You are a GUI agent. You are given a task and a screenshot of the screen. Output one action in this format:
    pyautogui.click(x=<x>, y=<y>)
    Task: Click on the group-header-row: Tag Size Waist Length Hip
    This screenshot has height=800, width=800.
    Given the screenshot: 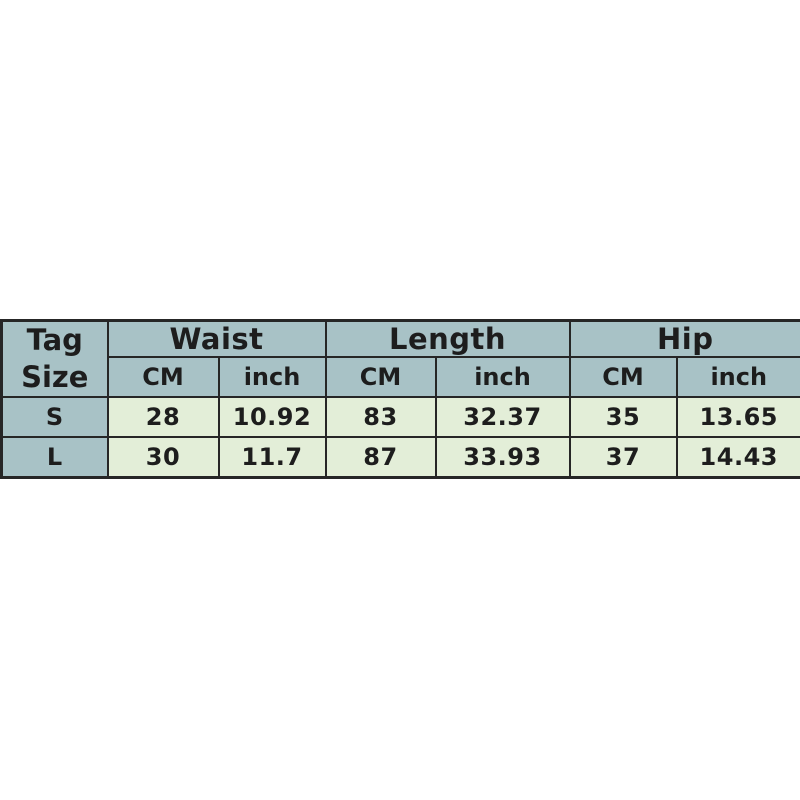 What is the action you would take?
    pyautogui.click(x=400, y=358)
    